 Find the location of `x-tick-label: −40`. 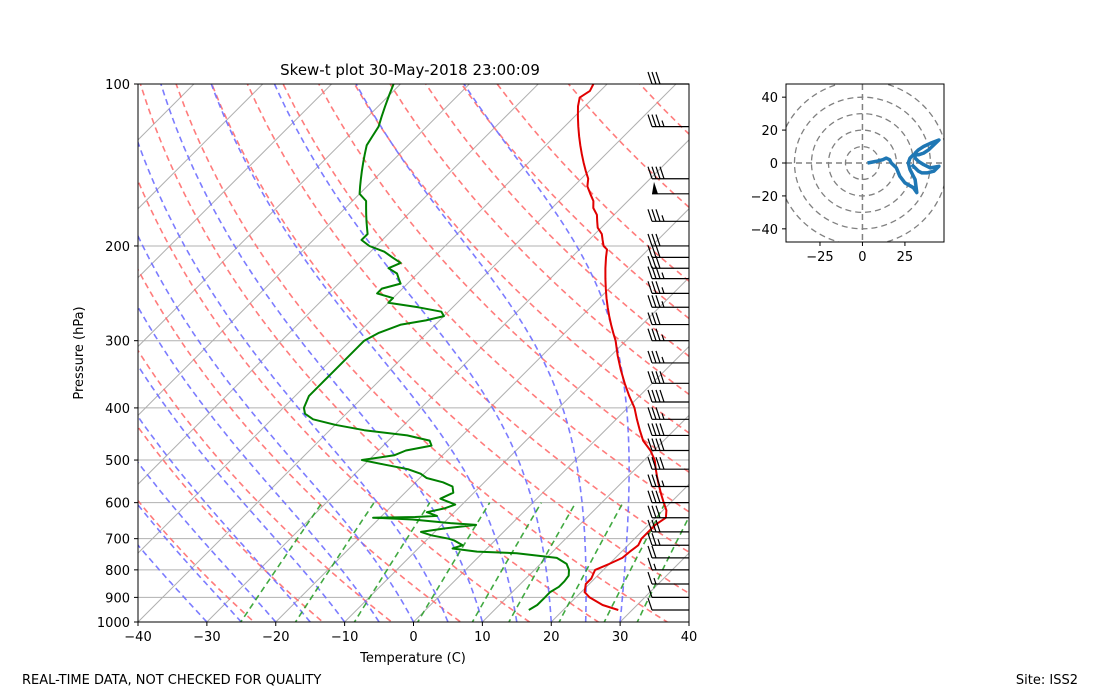

x-tick-label: −40 is located at coordinates (137, 637).